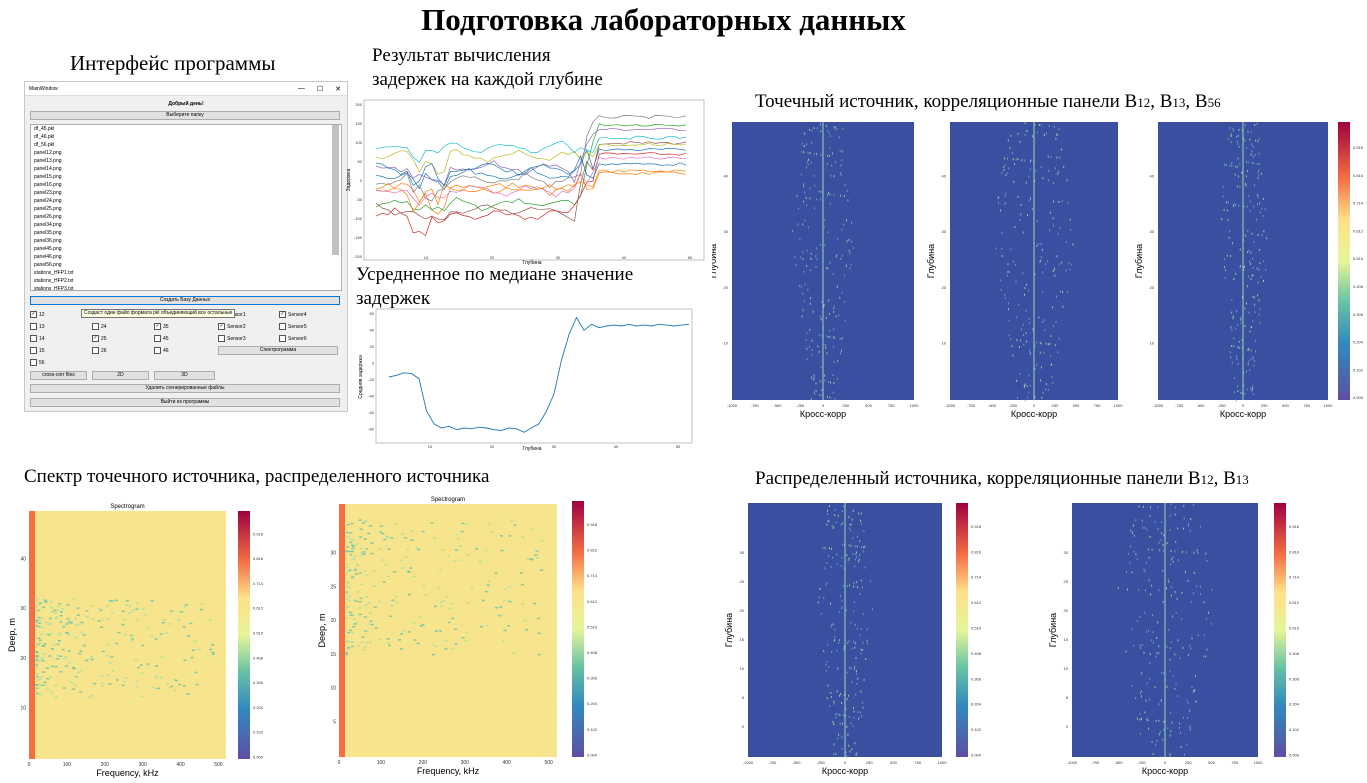 This screenshot has width=1367, height=783. What do you see at coordinates (48, 241) in the screenshot?
I see `file-list-item: panel36.png` at bounding box center [48, 241].